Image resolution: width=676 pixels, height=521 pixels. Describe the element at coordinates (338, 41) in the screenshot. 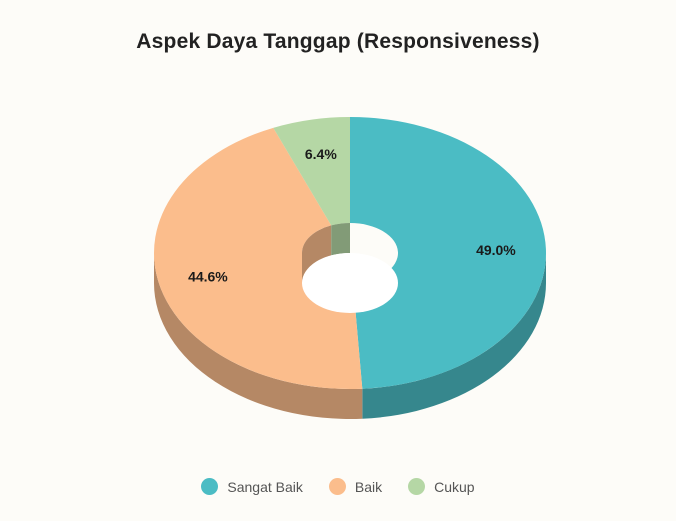

I see `chart-title: Aspek Daya Tanggap (Responsiveness)` at that location.